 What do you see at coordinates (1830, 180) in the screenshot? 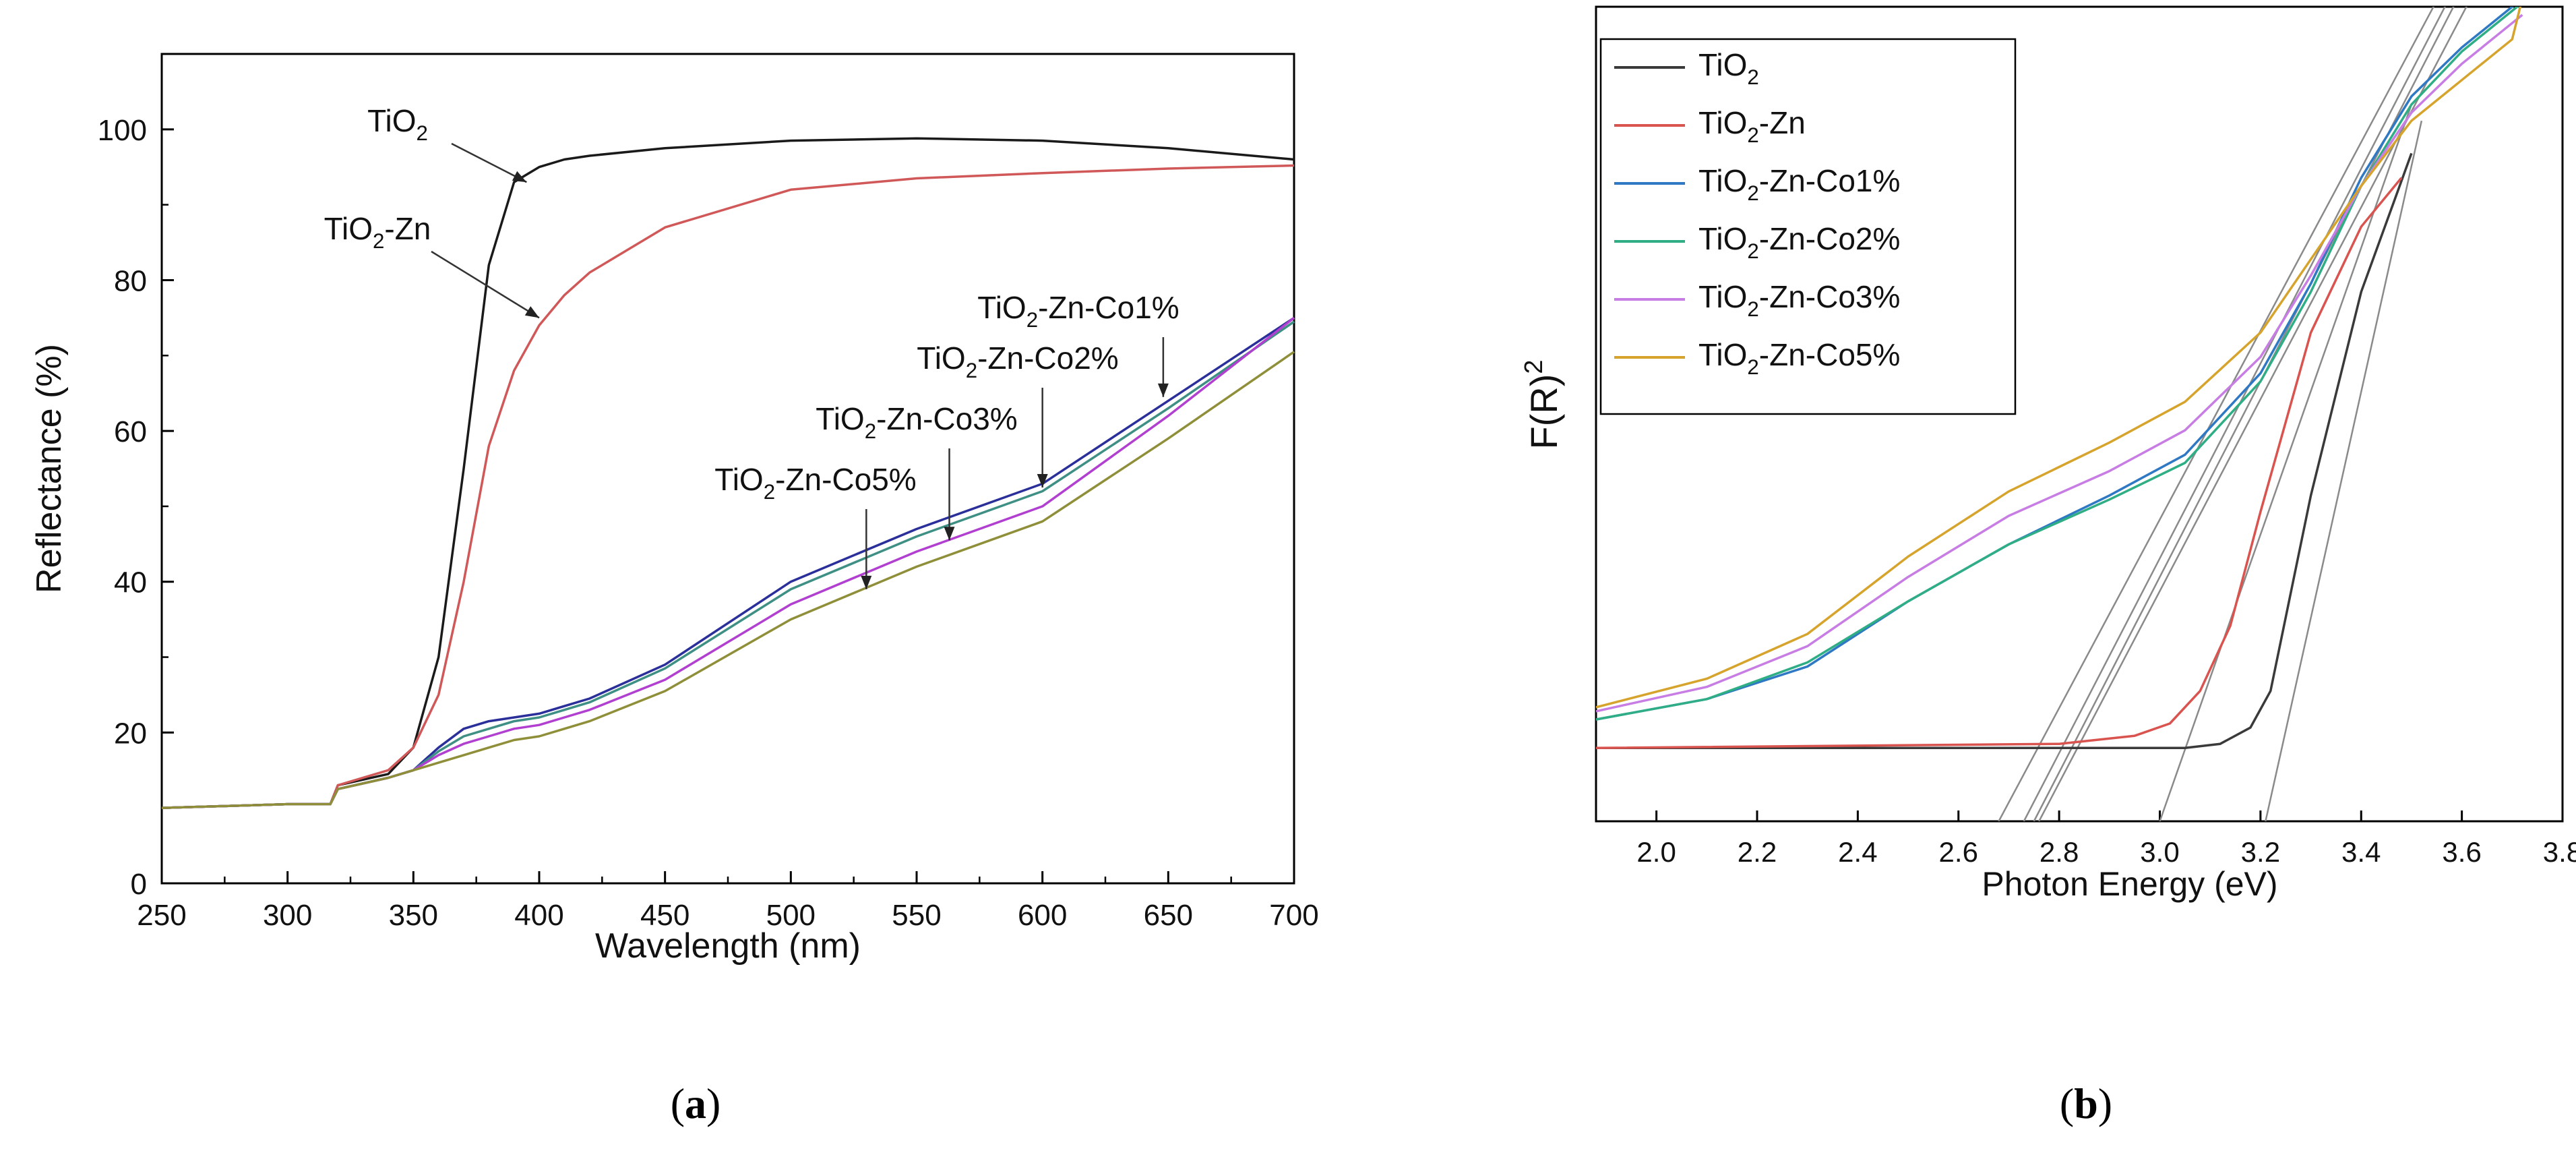
I see `legend-entry-Co1-rest: -Zn-Co1%` at bounding box center [1830, 180].